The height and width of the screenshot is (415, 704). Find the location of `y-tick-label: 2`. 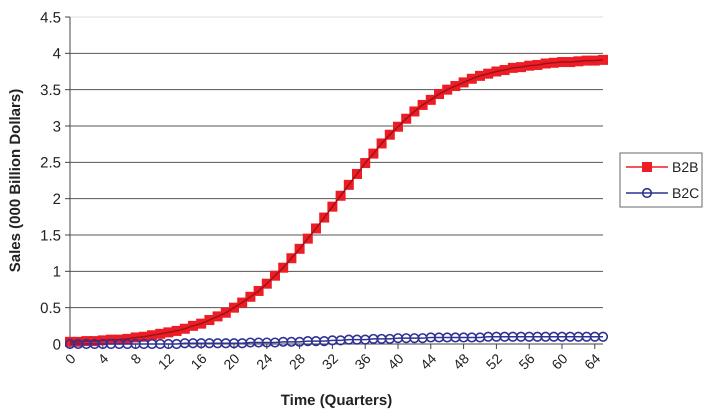

y-tick-label: 2 is located at coordinates (56, 199).